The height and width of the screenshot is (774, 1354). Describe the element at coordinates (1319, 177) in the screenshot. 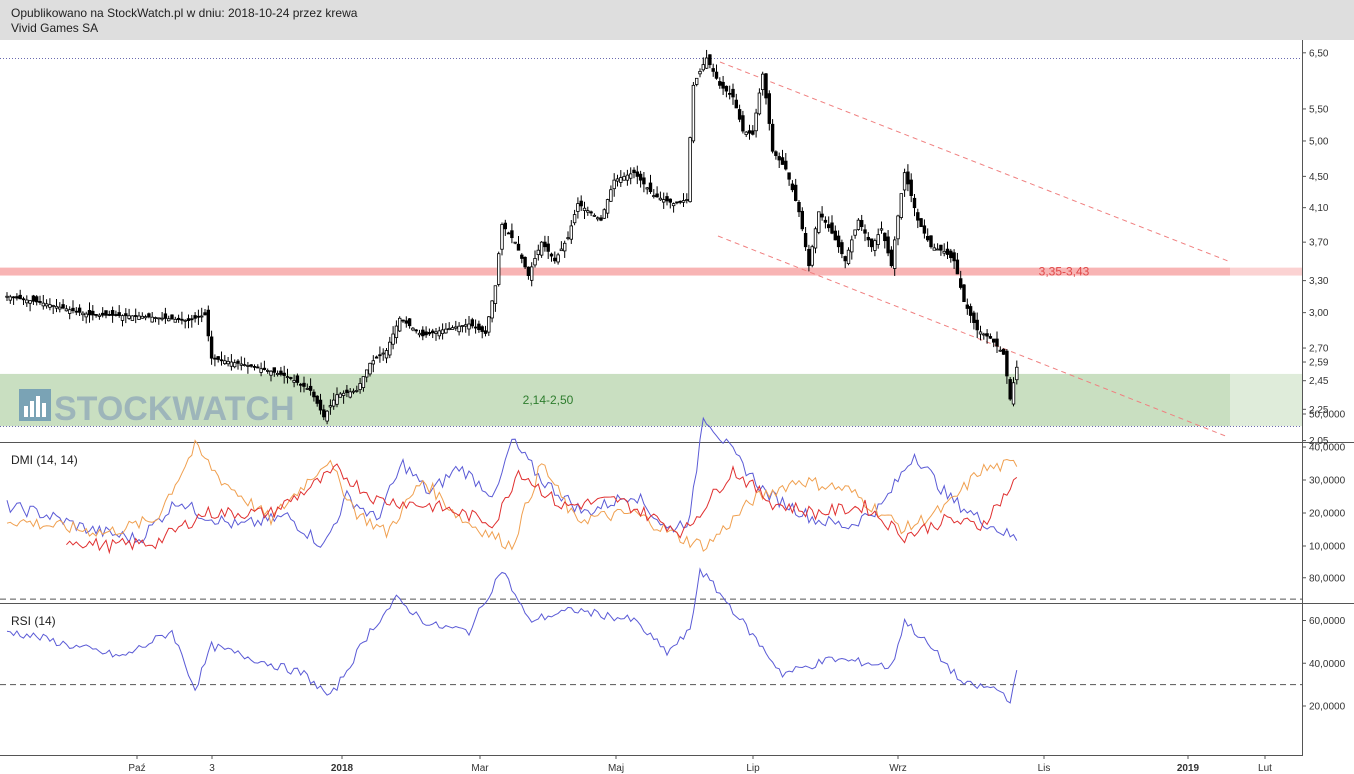

I see `price-axis-label: 4,50` at that location.